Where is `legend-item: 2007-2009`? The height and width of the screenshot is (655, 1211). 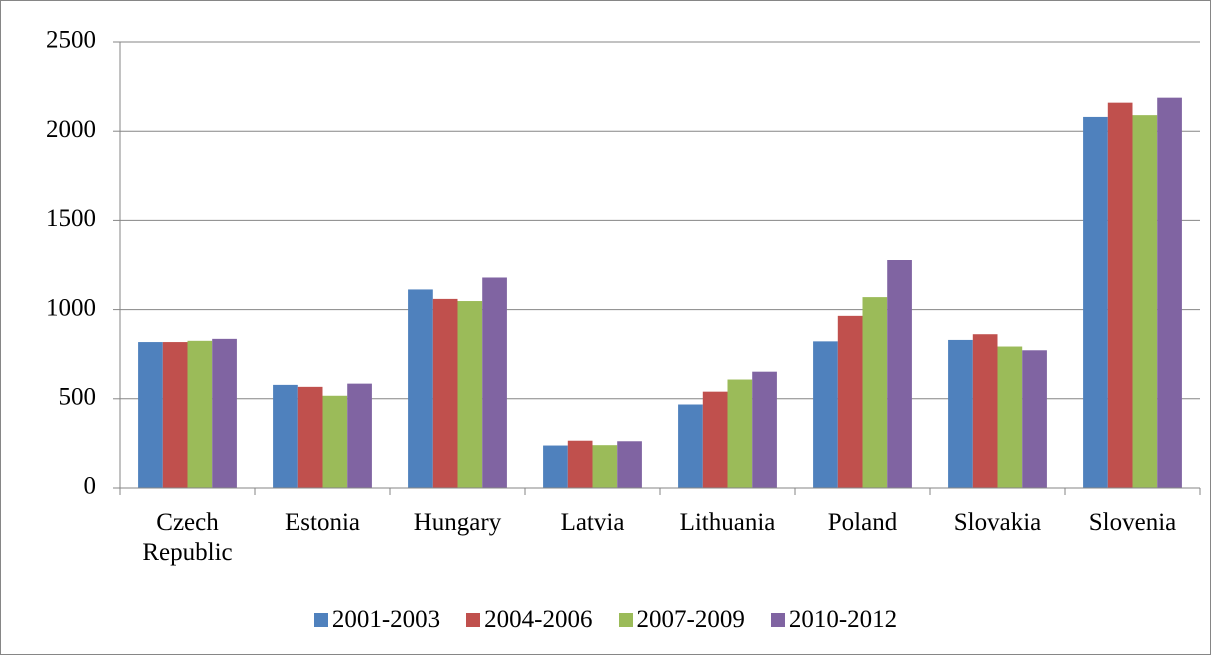
legend-item: 2007-2009 is located at coordinates (681, 620).